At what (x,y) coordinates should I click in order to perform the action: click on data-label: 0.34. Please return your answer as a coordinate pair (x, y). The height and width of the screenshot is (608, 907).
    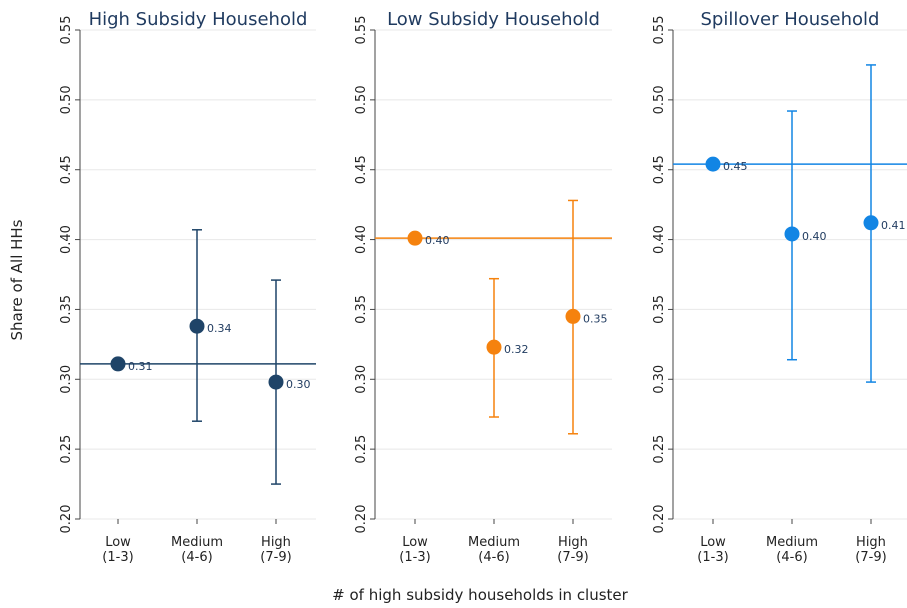
    Looking at the image, I should click on (219, 328).